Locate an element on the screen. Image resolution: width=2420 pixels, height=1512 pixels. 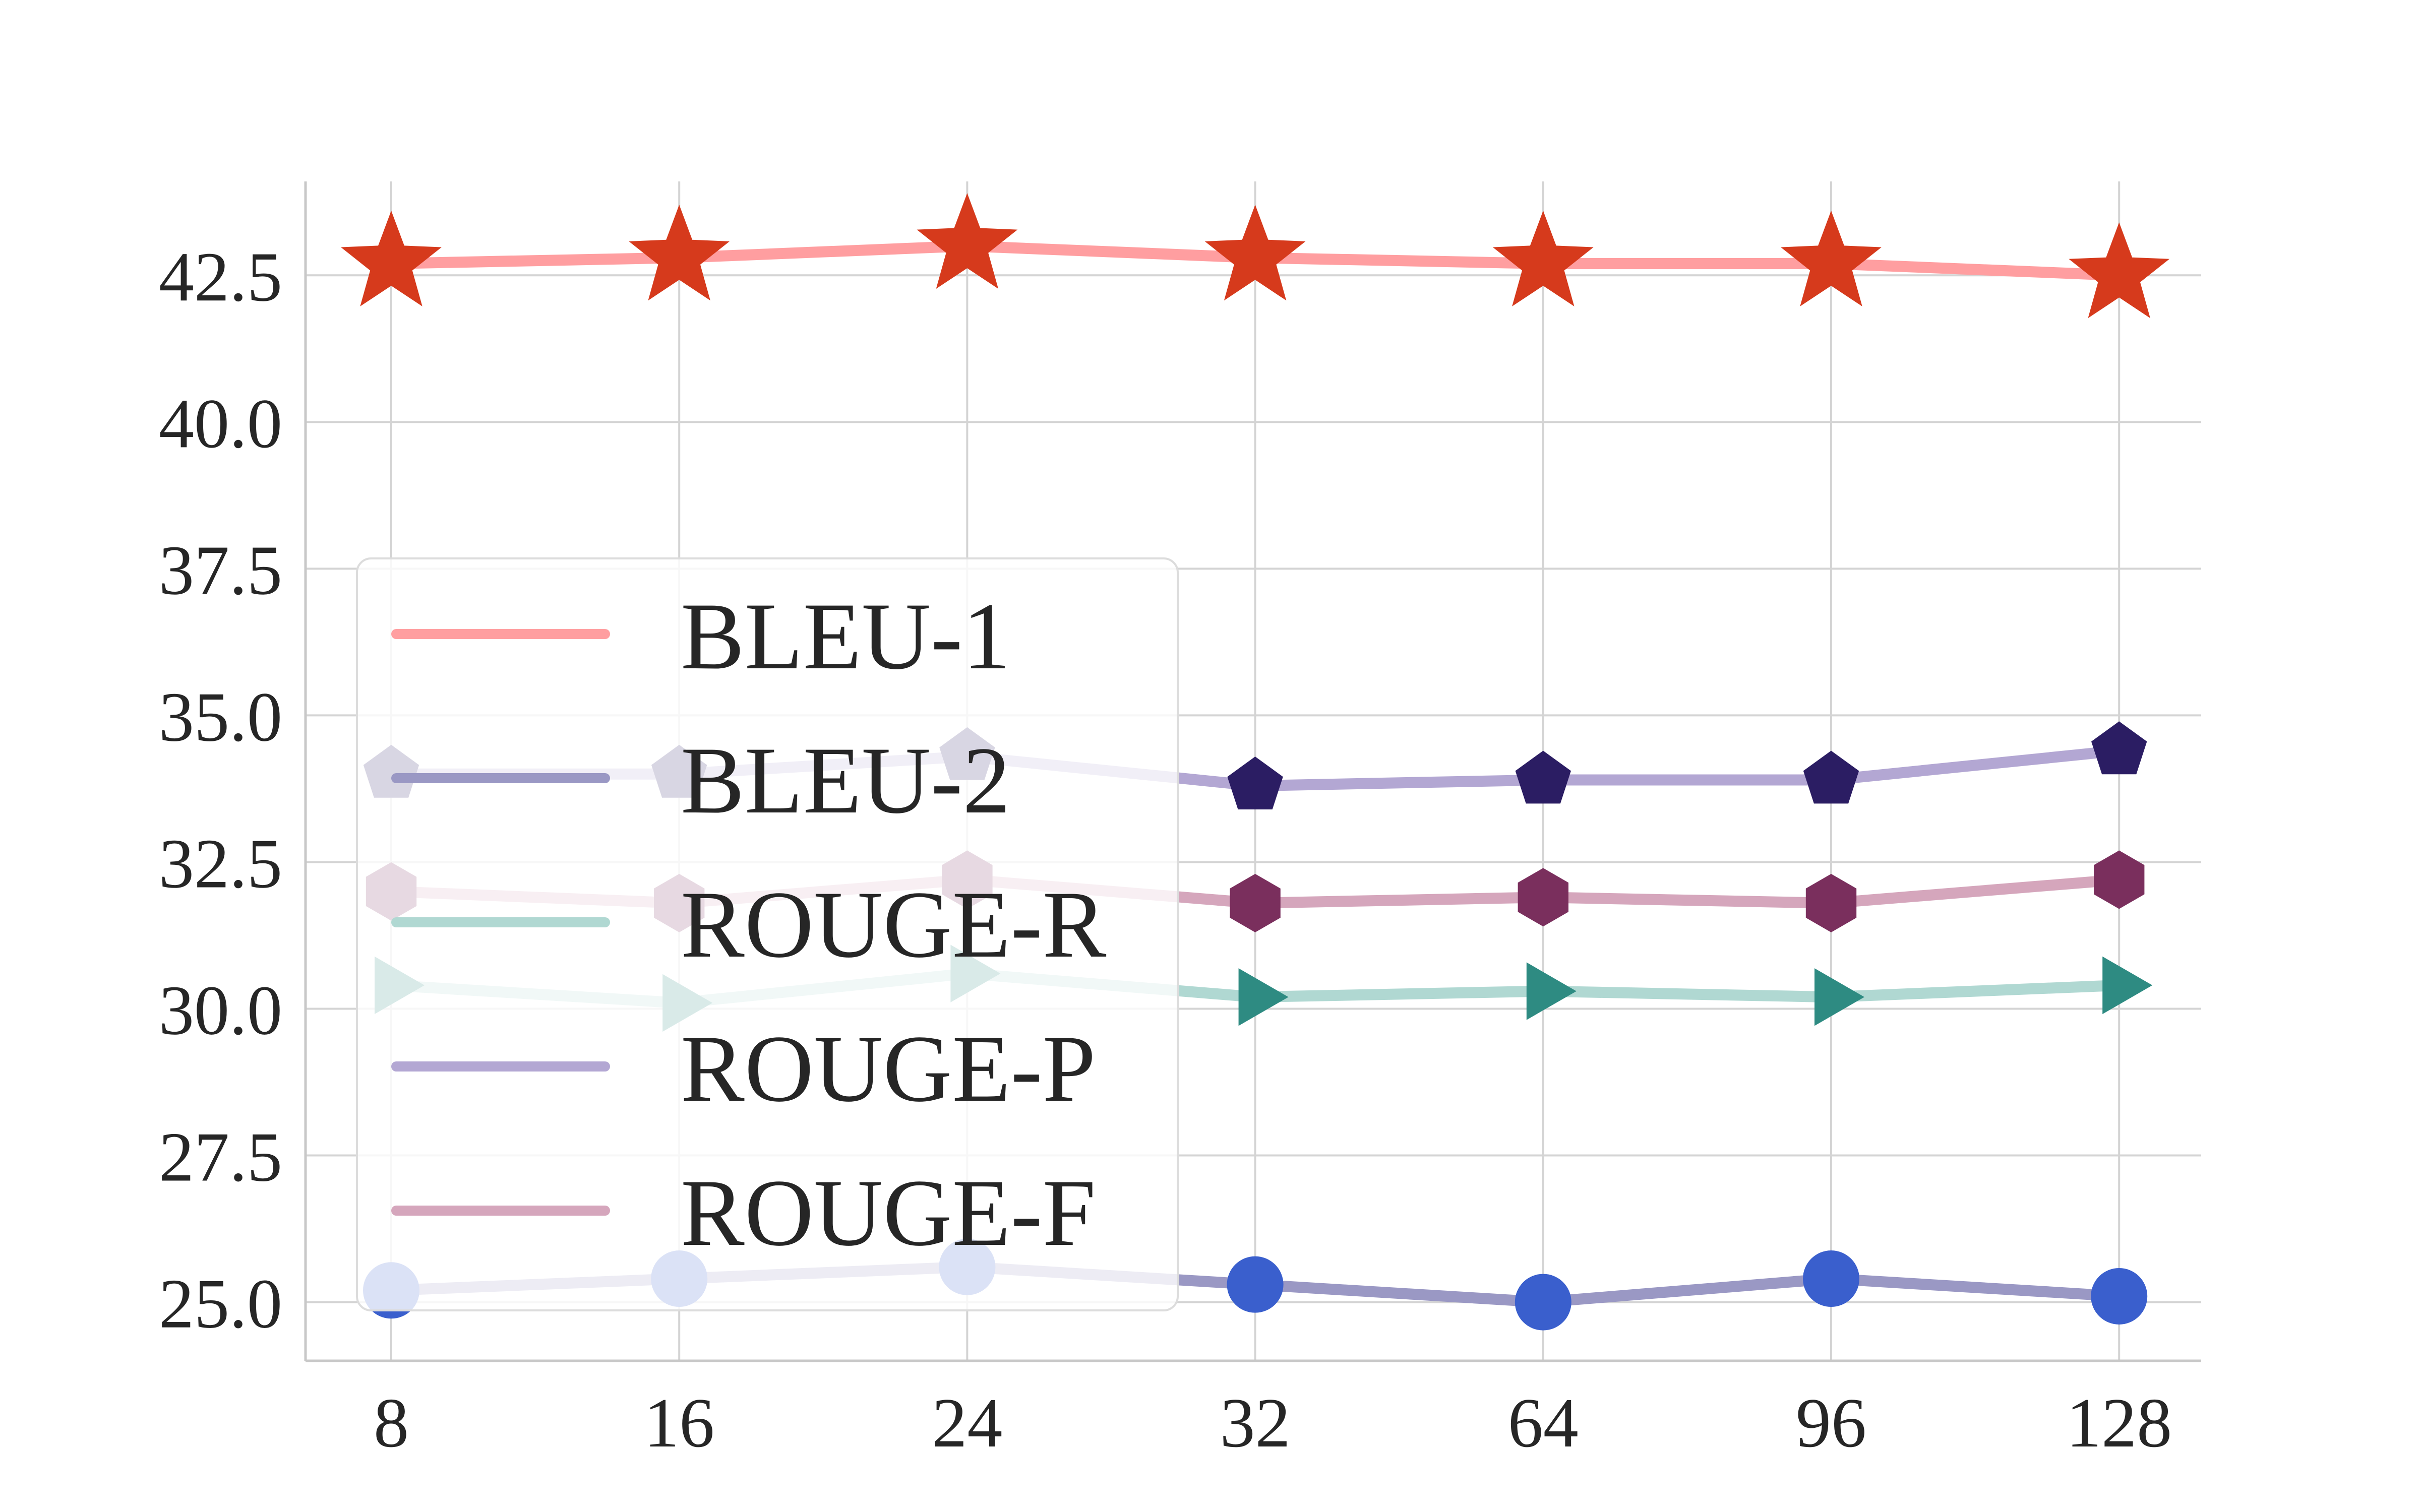
legend-label: ROUGE-R is located at coordinates (894, 925).